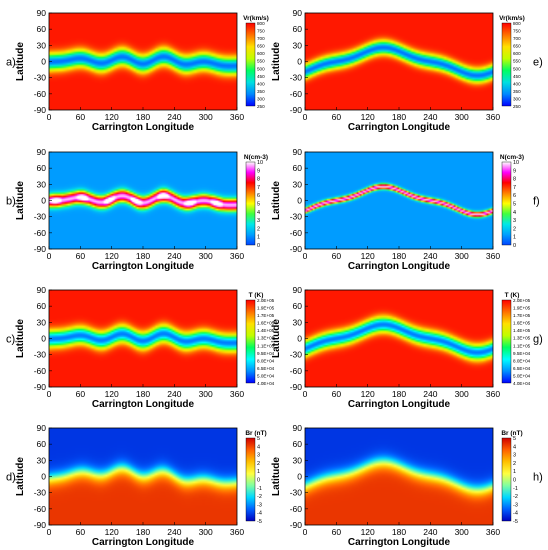 The height and width of the screenshot is (550, 548). I want to click on panel-label: a), so click(11, 63).